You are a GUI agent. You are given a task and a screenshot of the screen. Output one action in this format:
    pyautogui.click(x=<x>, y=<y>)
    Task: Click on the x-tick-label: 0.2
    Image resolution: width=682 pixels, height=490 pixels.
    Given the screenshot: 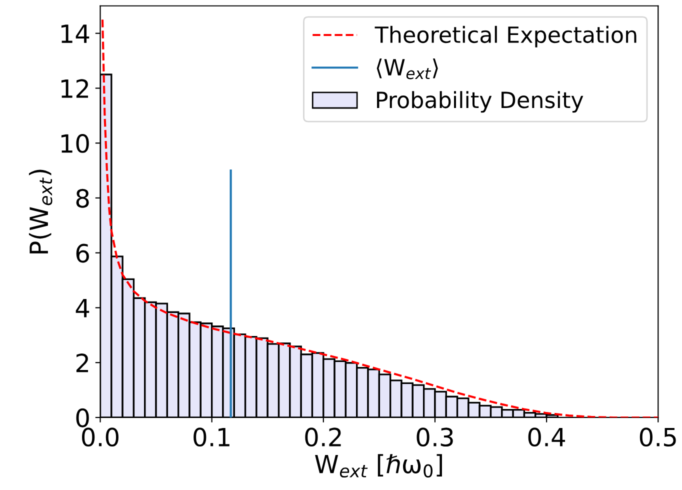 What is the action you would take?
    pyautogui.click(x=323, y=437)
    